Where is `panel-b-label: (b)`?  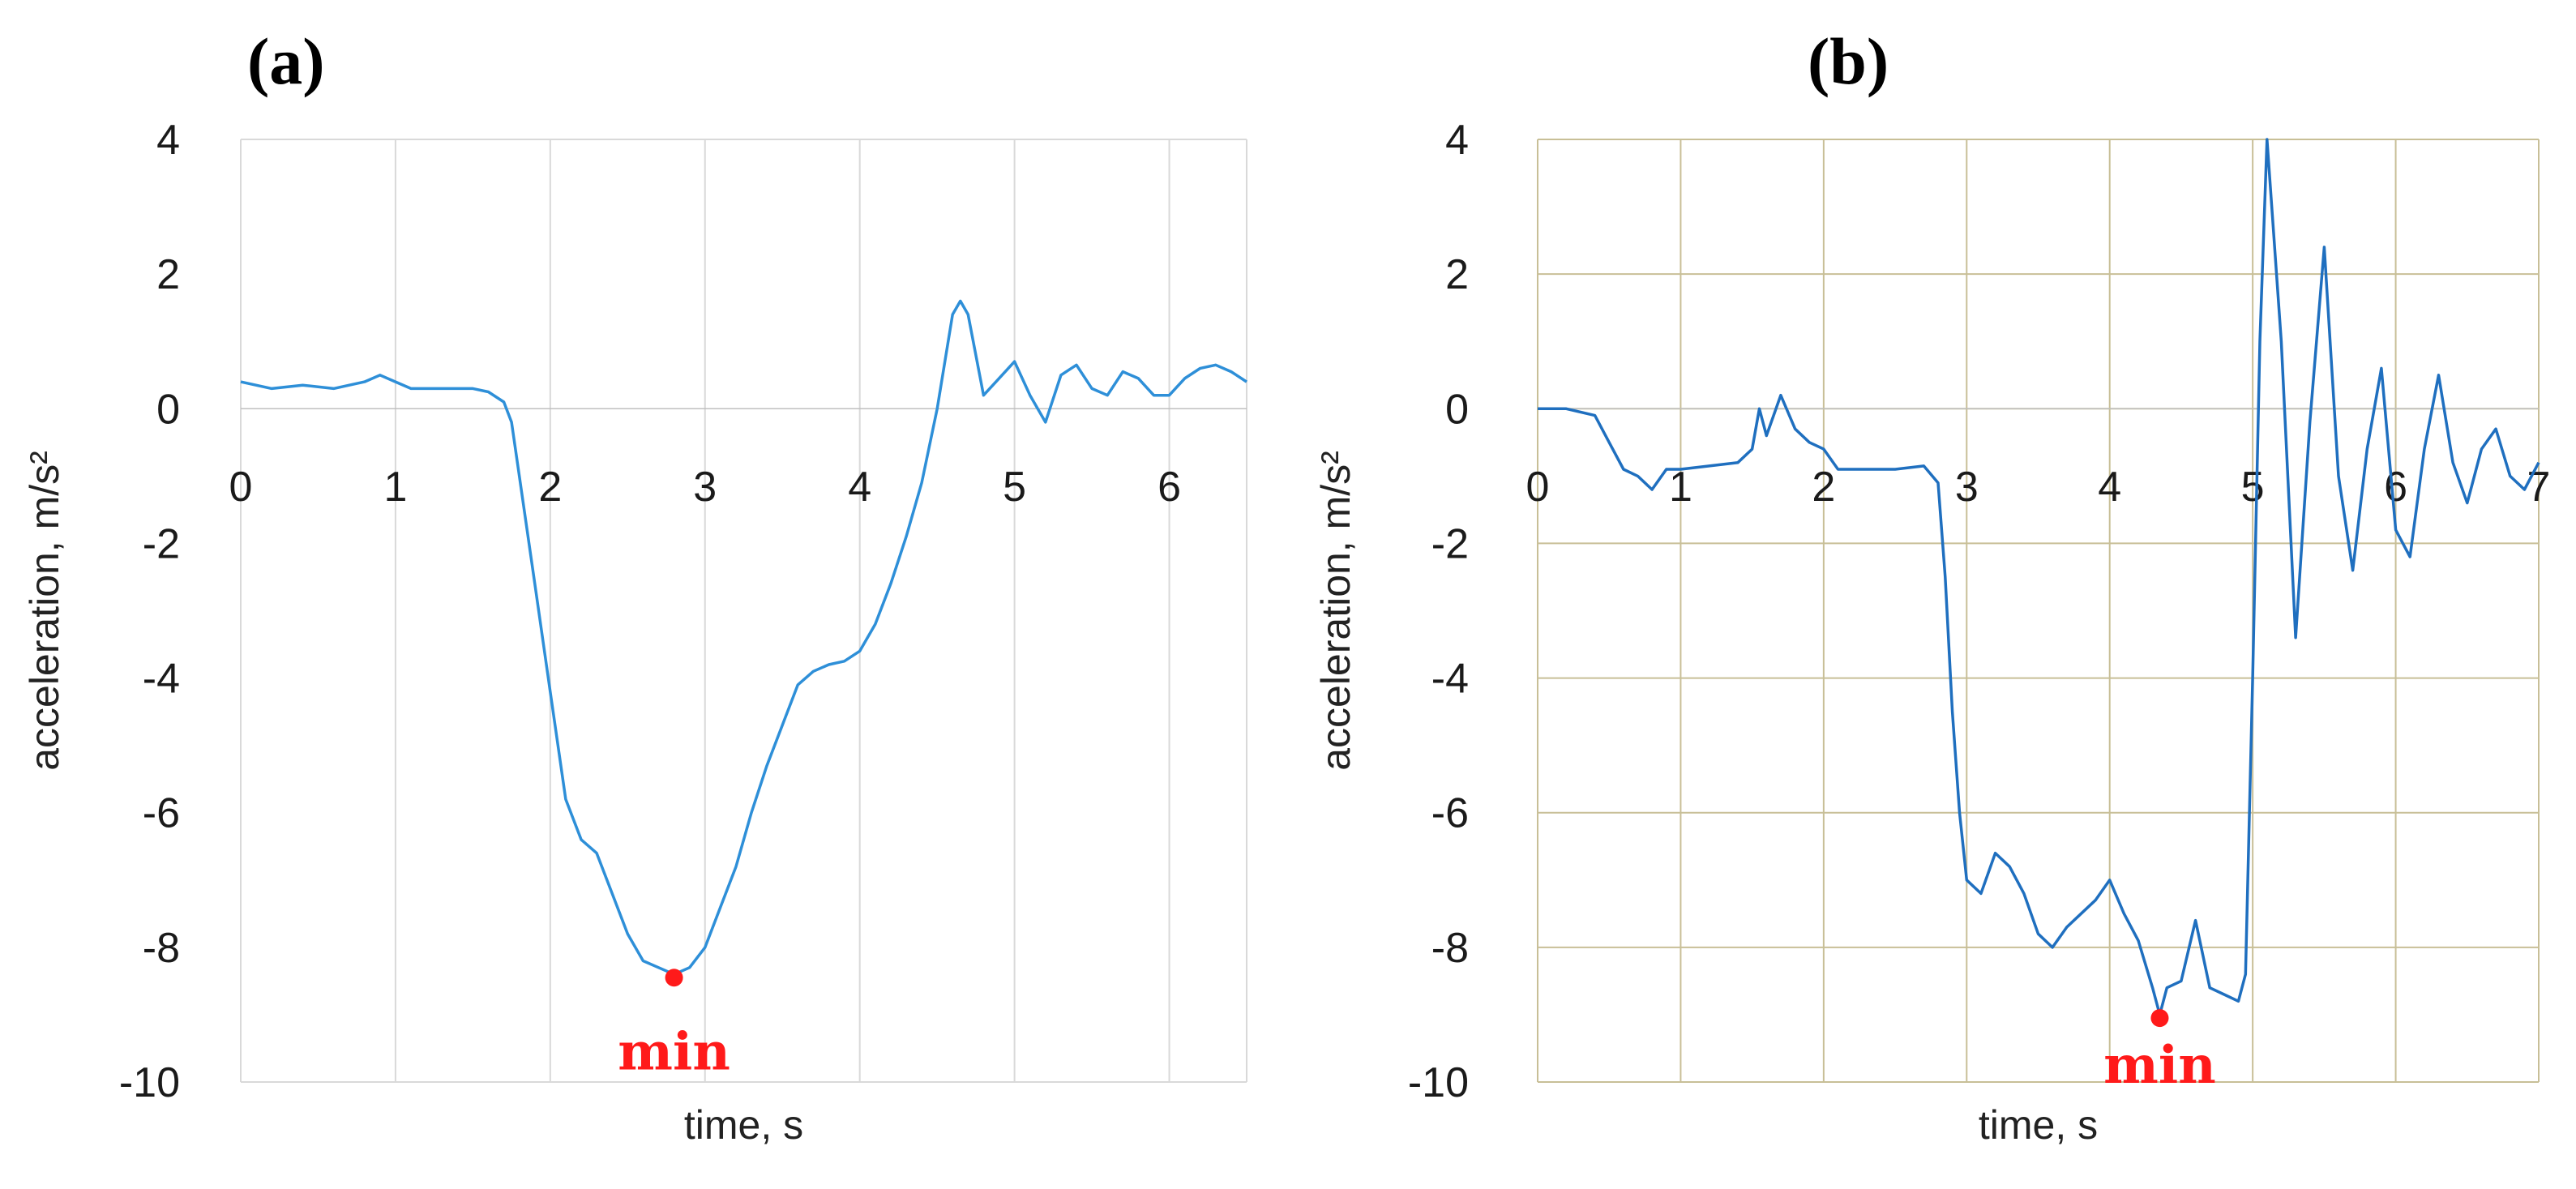 panel-b-label: (b) is located at coordinates (1848, 61).